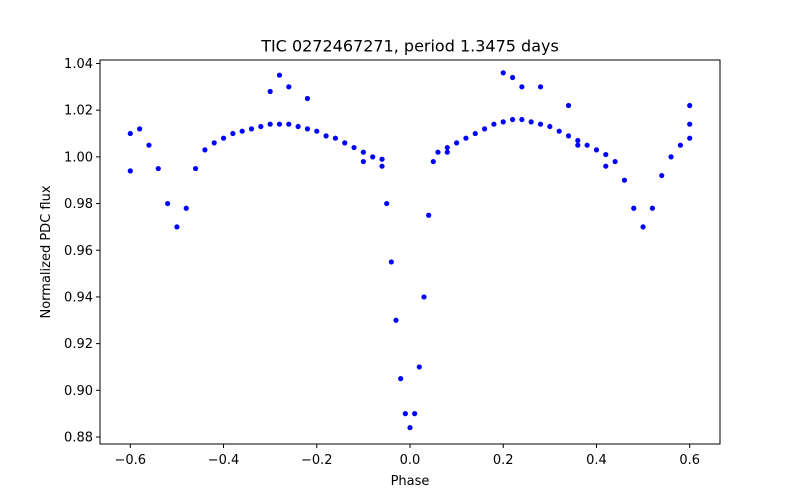 The width and height of the screenshot is (800, 500). I want to click on y-tick-label: 0.92, so click(78, 344).